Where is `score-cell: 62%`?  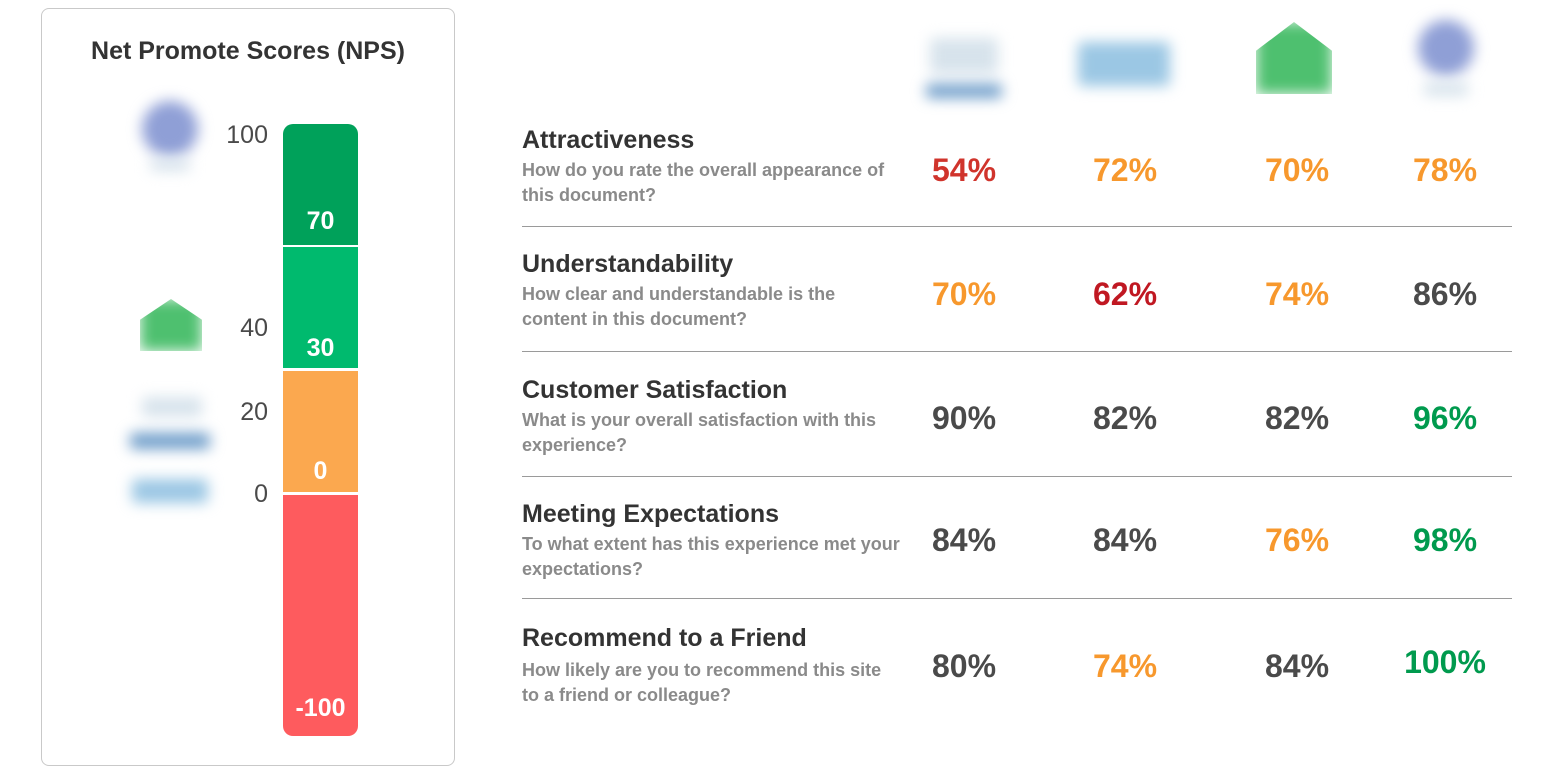 score-cell: 62% is located at coordinates (1125, 294).